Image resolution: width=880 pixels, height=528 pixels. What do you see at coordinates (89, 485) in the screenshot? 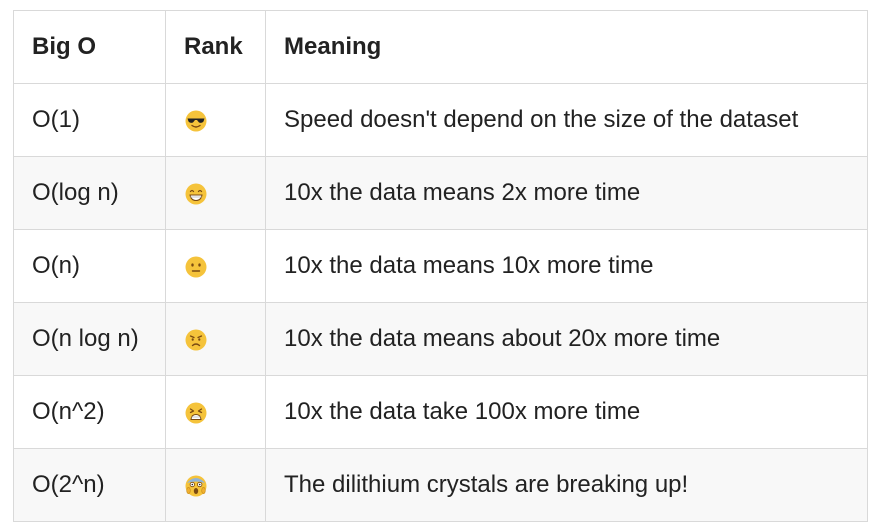
I see `big-o-cell: O(2^n)` at bounding box center [89, 485].